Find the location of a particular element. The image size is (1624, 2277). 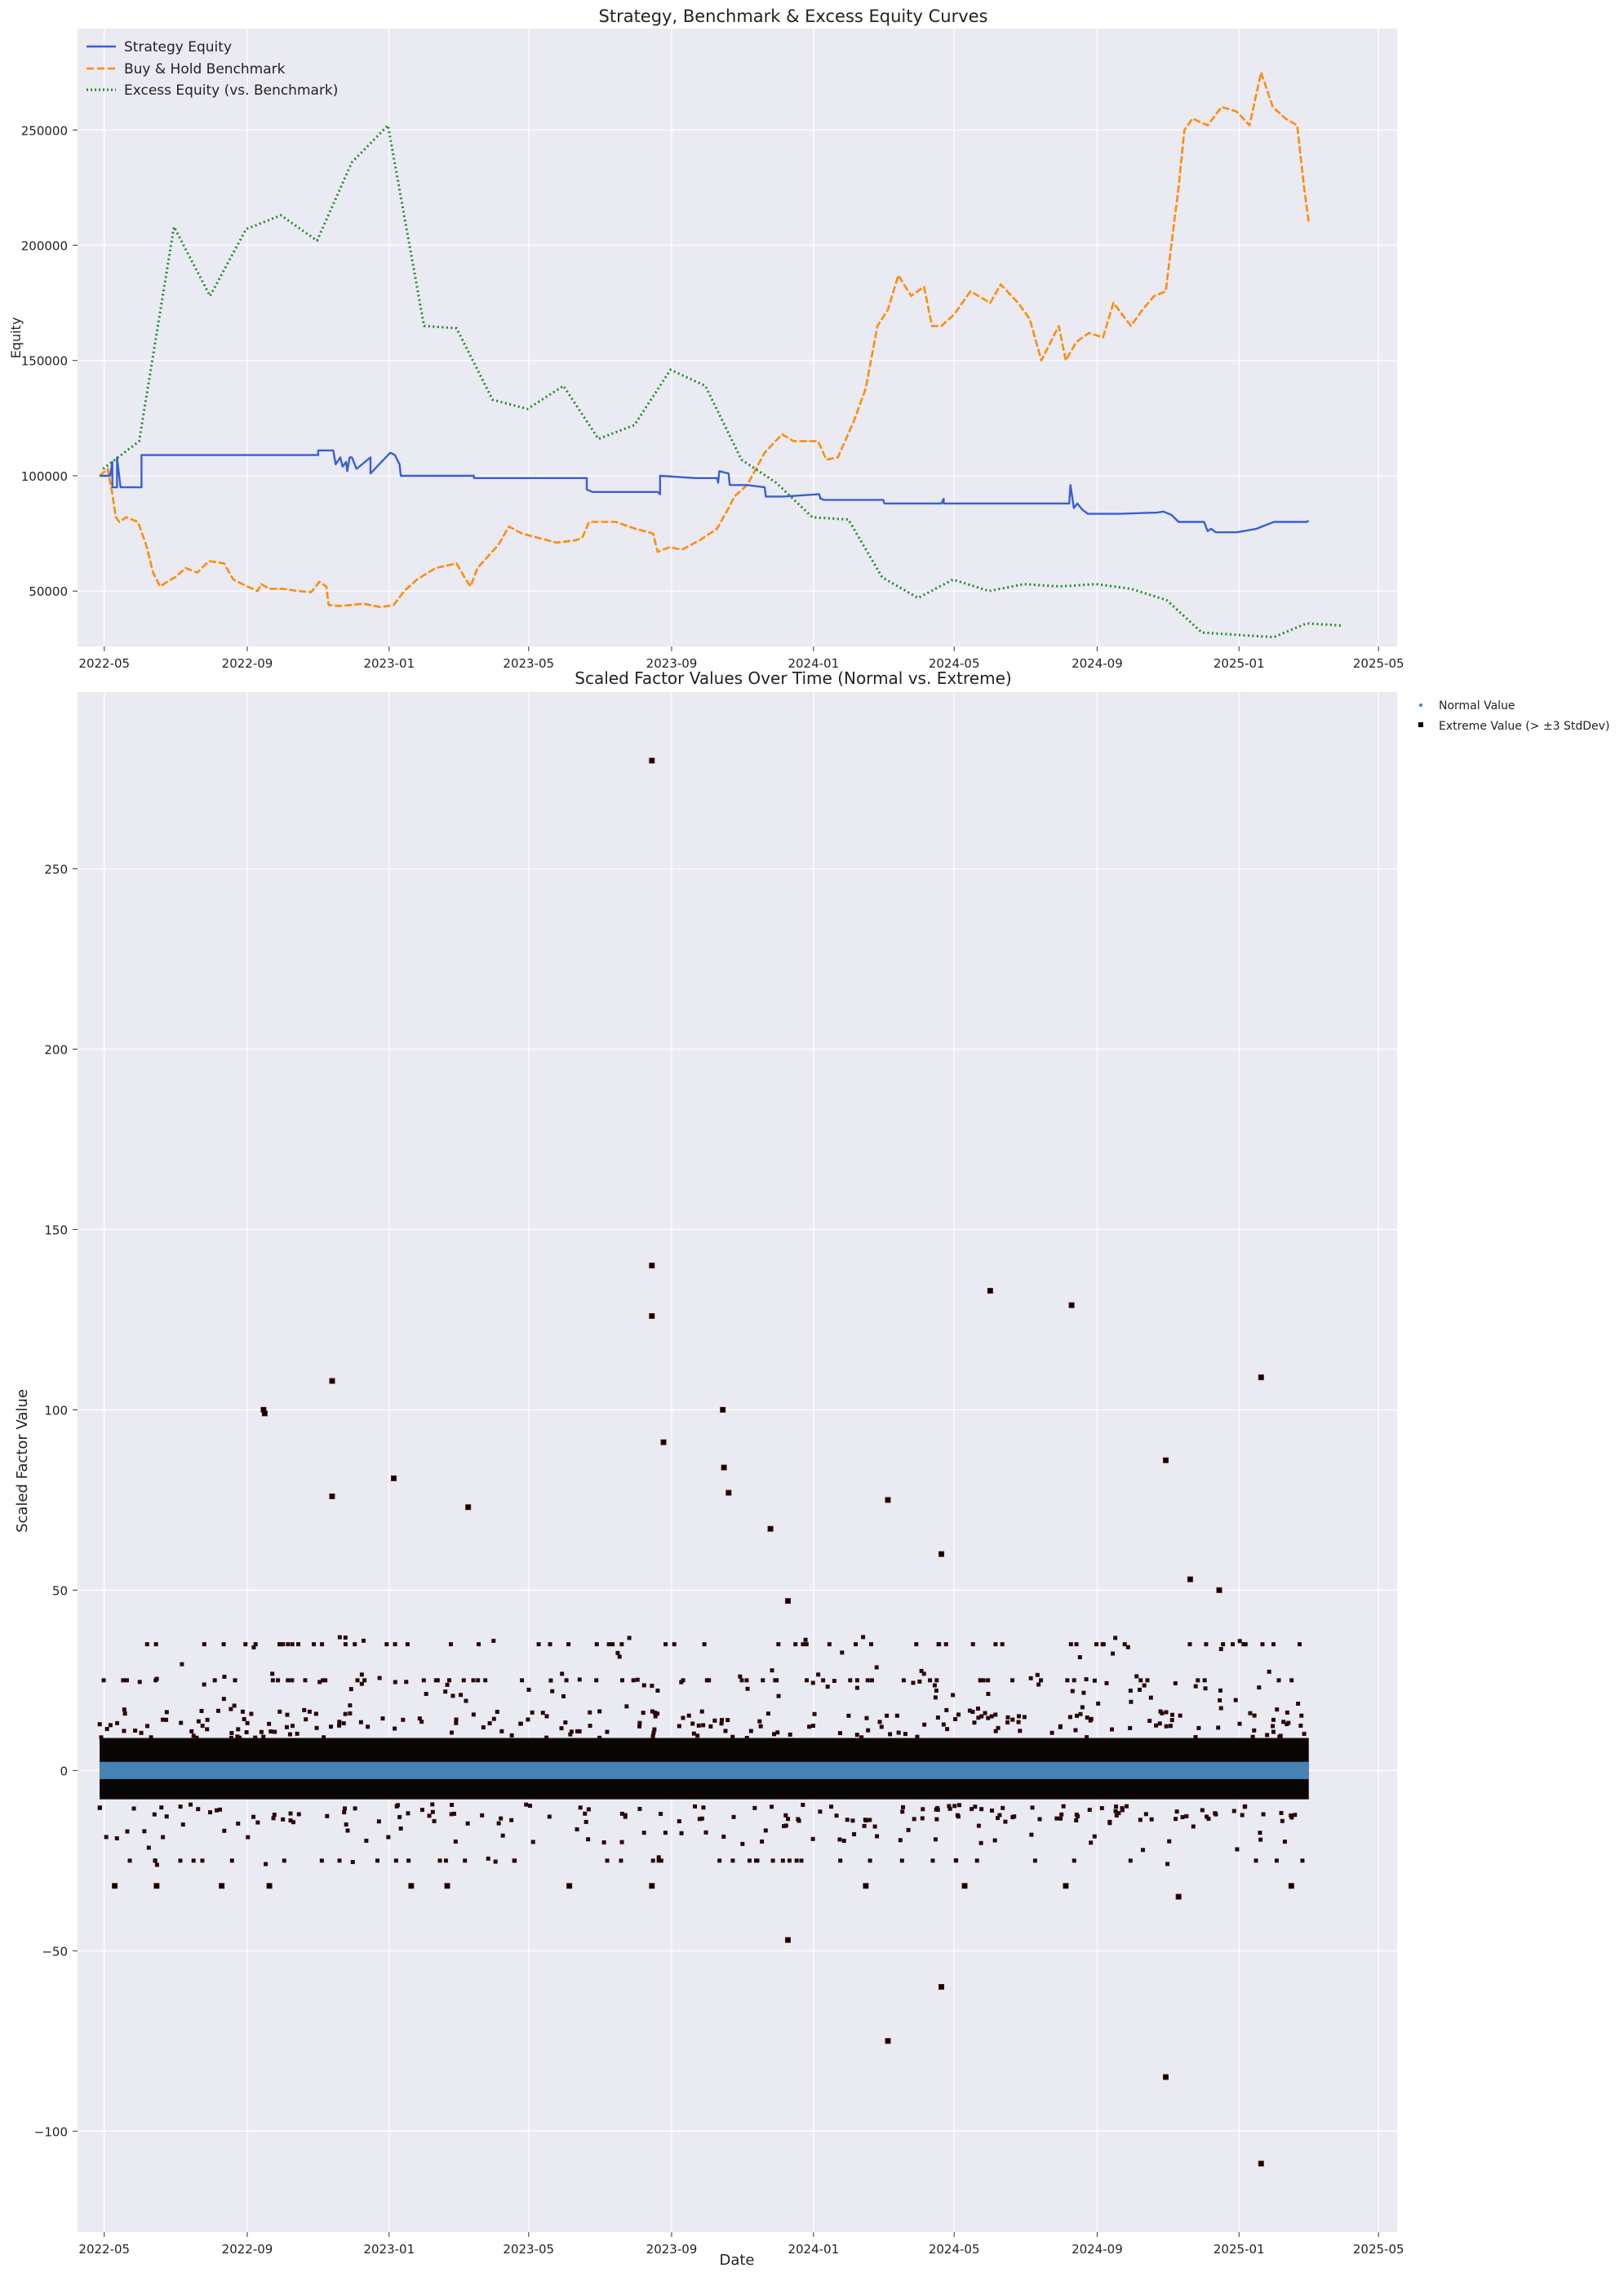

factor-legend: Normal Value Extreme Value (> ±3 StdDev) is located at coordinates (1513, 716).